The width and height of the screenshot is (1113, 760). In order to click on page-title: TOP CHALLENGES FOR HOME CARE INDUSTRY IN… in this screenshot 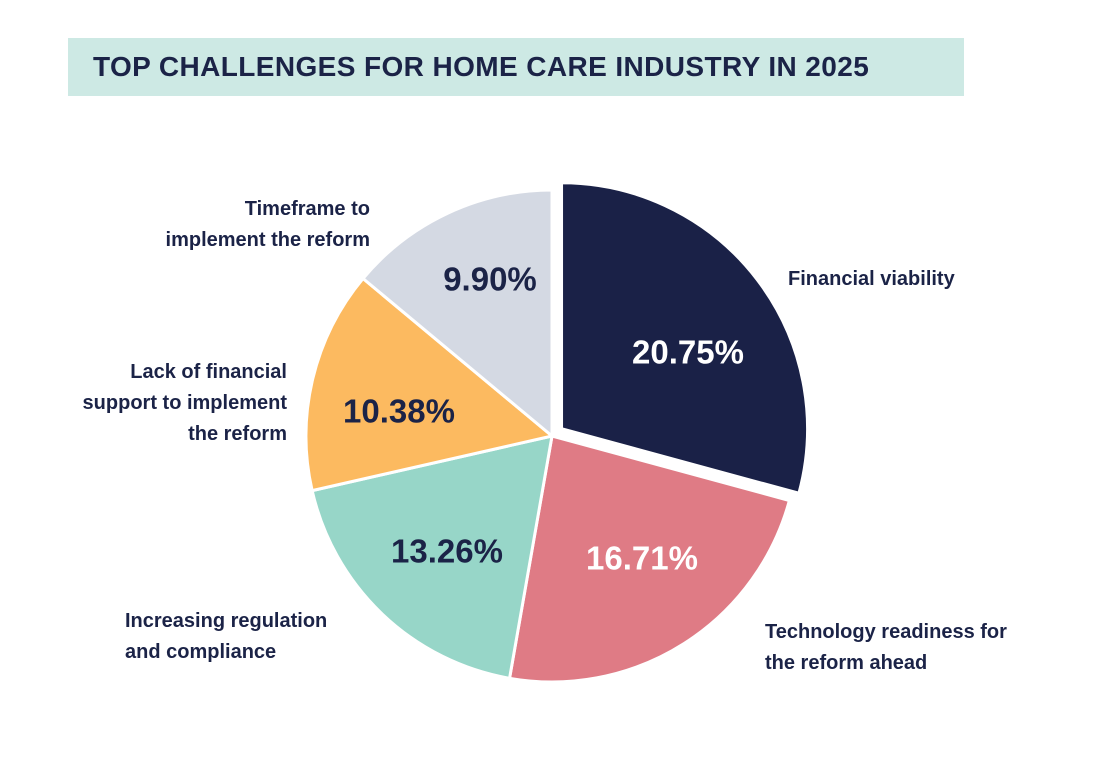, I will do `click(481, 66)`.